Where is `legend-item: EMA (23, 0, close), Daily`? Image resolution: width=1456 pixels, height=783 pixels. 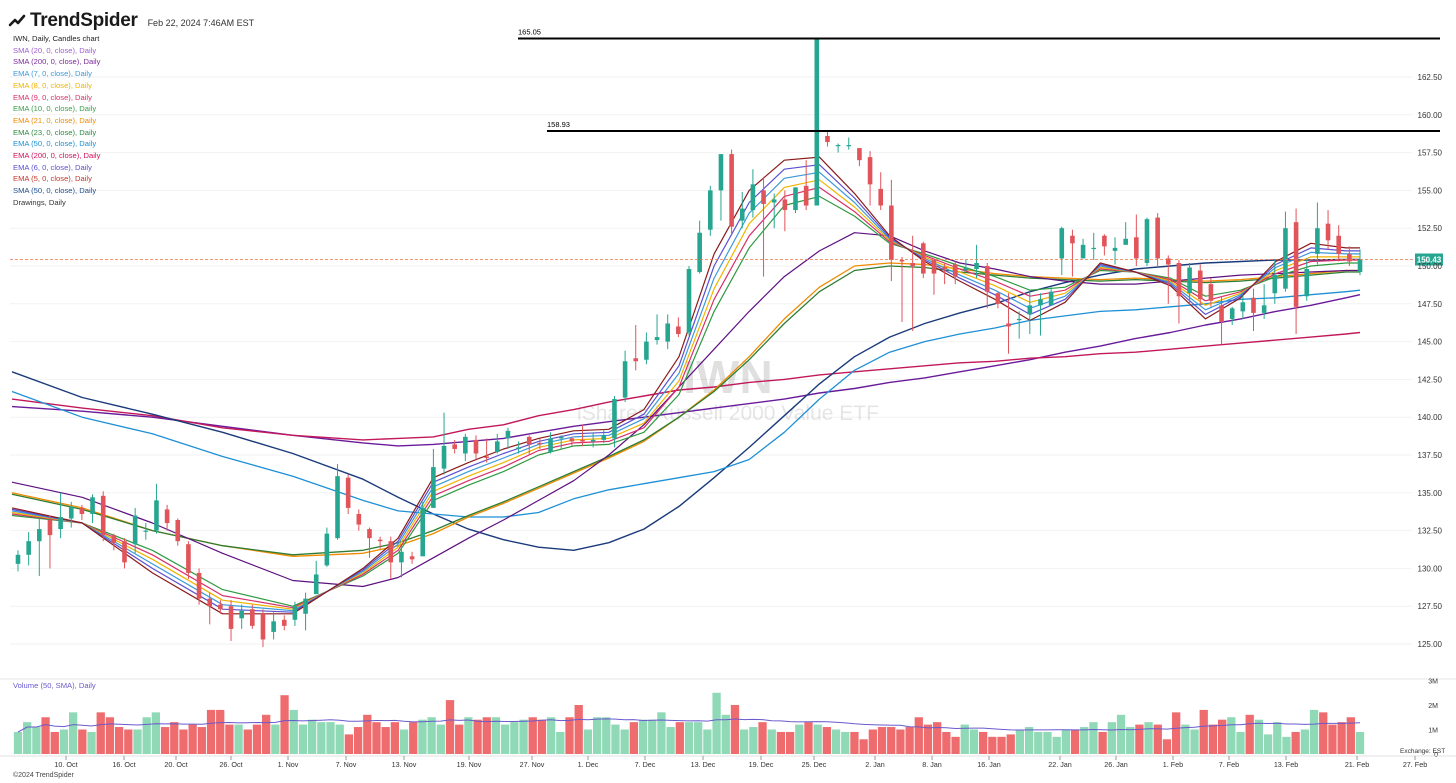 legend-item: EMA (23, 0, close), Daily is located at coordinates (55, 132).